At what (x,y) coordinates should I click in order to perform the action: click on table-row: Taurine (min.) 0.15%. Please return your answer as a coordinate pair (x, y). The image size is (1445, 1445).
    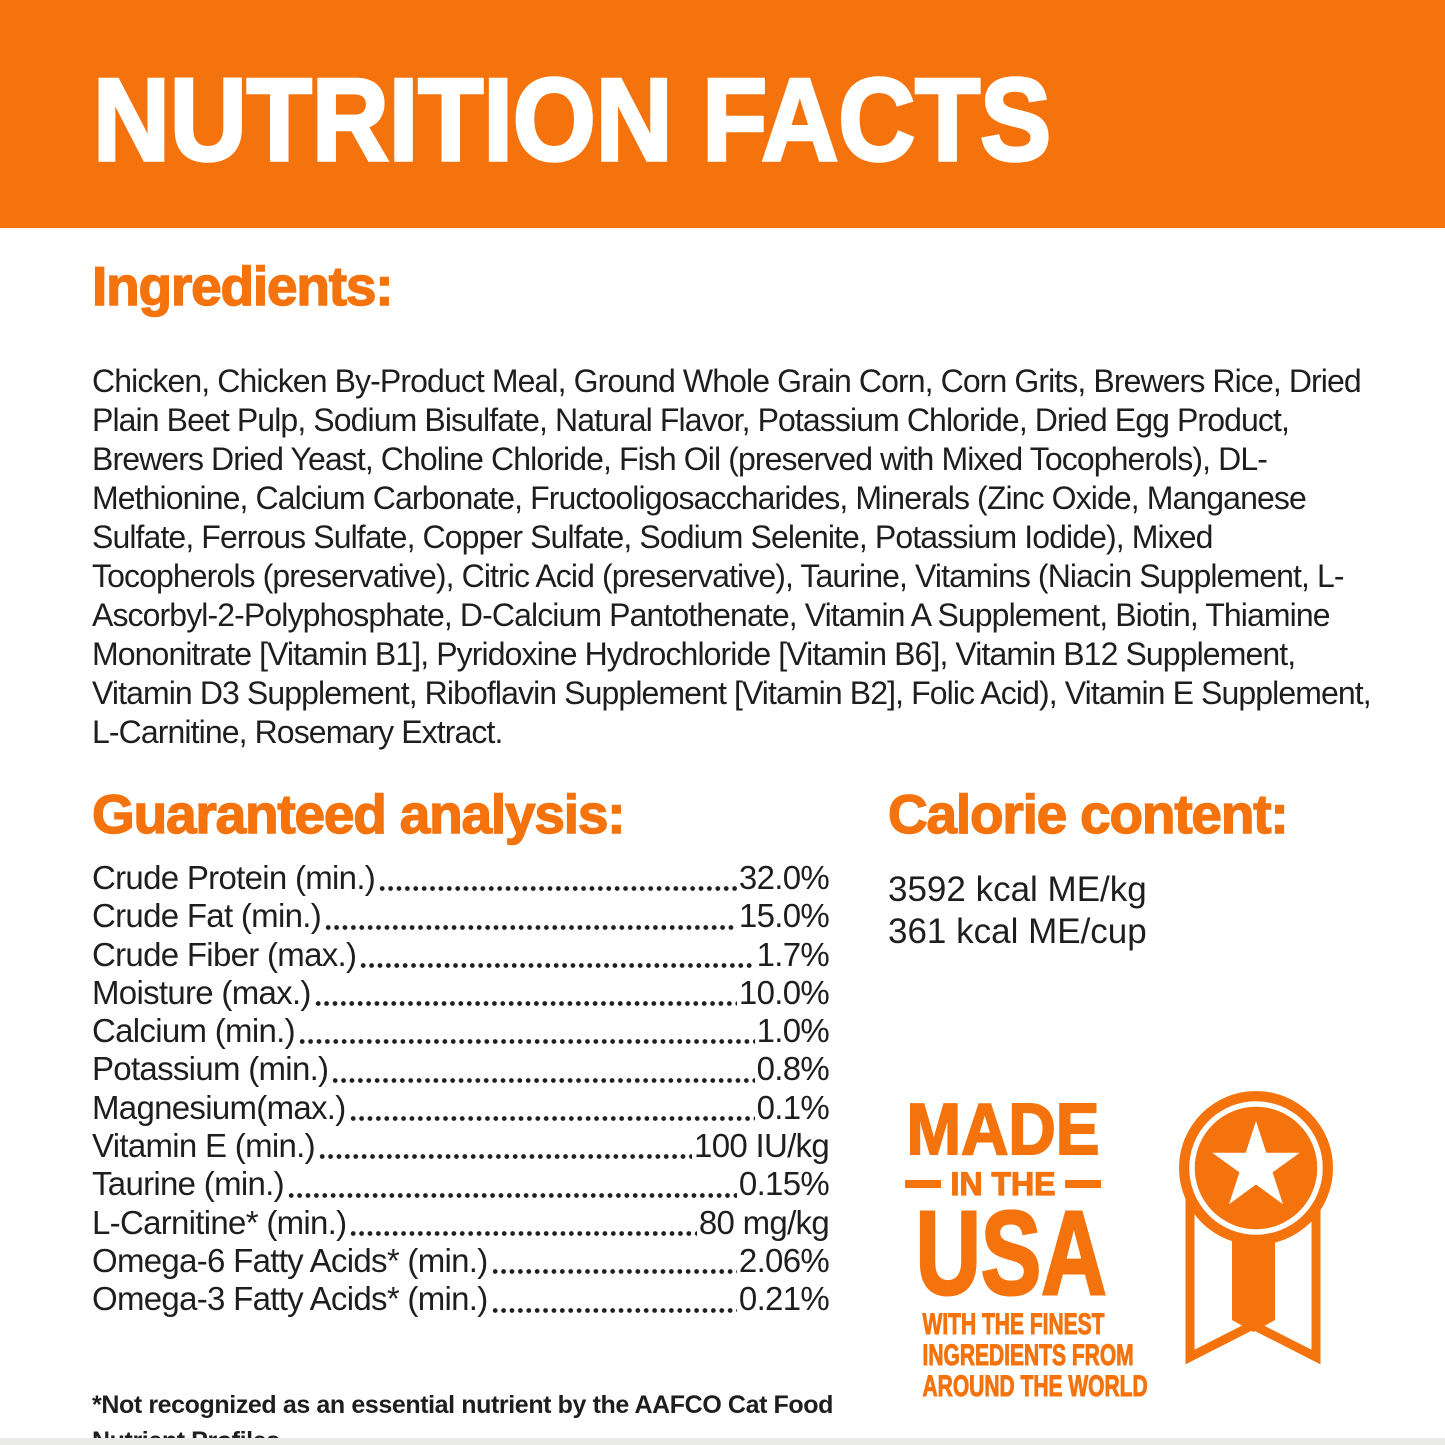
    Looking at the image, I should click on (461, 1184).